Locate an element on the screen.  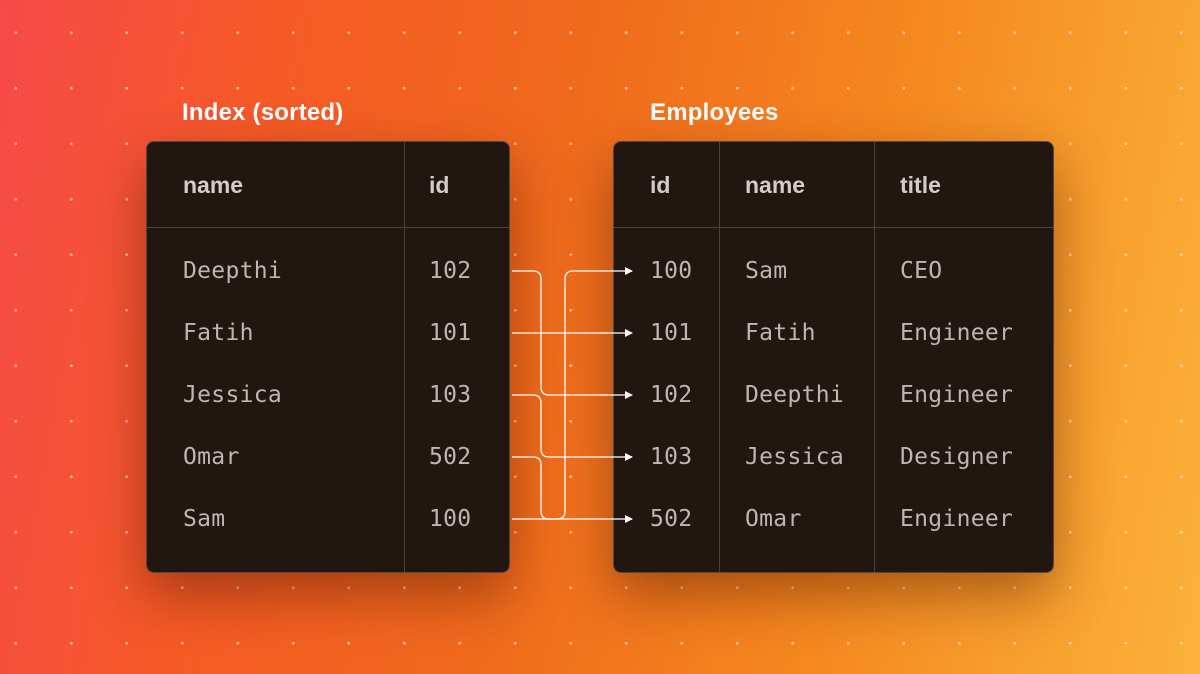
index-cell-name: Jessica is located at coordinates (233, 395).